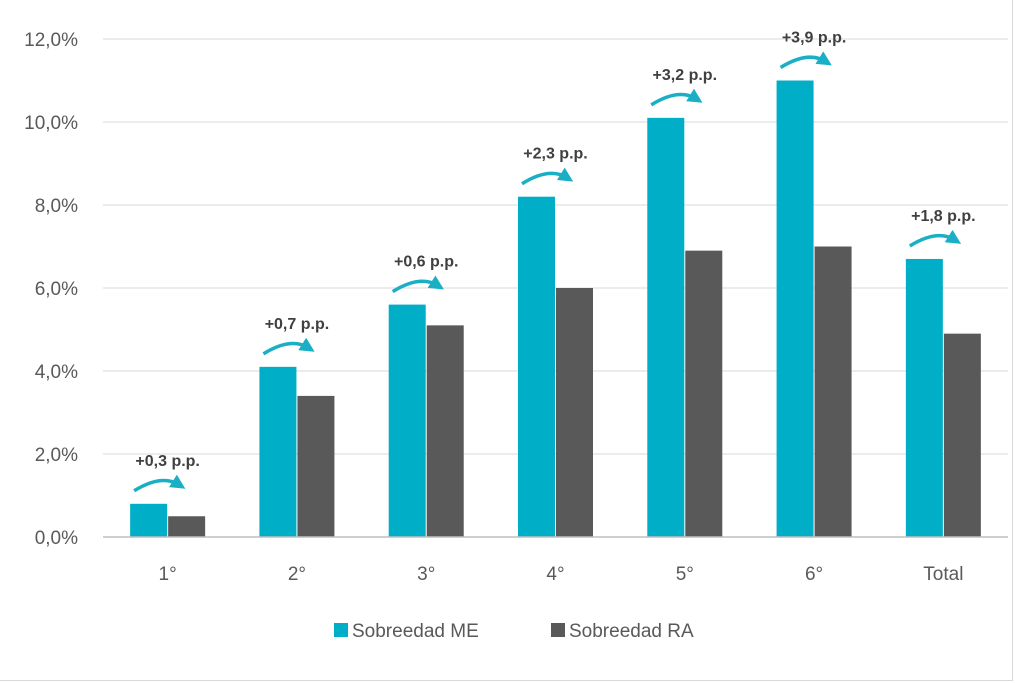  Describe the element at coordinates (943, 574) in the screenshot. I see `x-tick-label: Total` at that location.